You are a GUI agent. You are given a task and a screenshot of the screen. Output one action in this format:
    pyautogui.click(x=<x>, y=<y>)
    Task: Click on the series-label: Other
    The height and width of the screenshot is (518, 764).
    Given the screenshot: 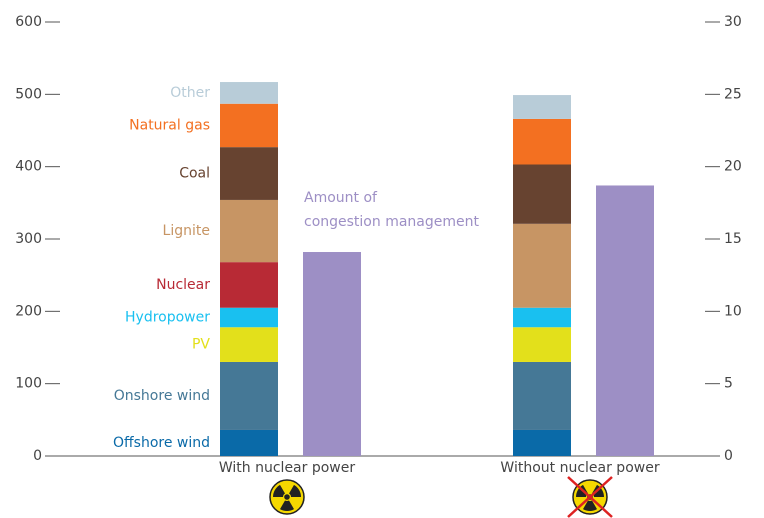 What is the action you would take?
    pyautogui.click(x=190, y=93)
    